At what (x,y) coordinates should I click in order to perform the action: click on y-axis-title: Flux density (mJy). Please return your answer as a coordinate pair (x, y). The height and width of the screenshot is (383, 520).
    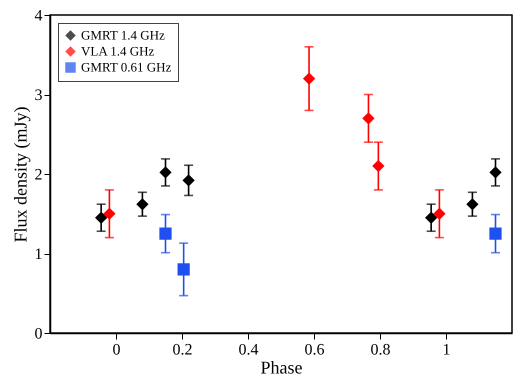
    Looking at the image, I should click on (20, 174).